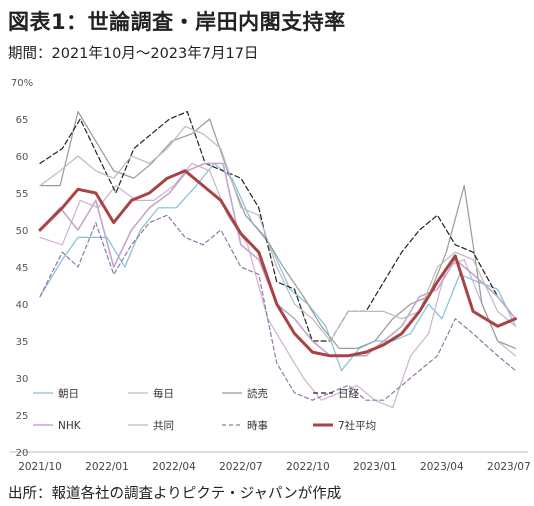  Describe the element at coordinates (177, 22) in the screenshot. I see `chart-title: 図表1：世論調査・岸田内閣支持率` at that location.